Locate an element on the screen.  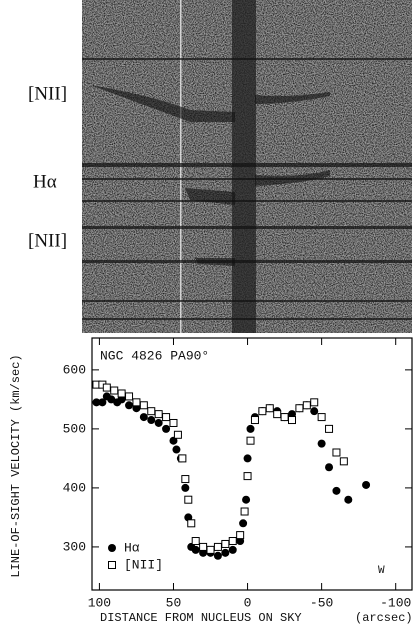
y-tick-label: 400 is located at coordinates (74, 487).